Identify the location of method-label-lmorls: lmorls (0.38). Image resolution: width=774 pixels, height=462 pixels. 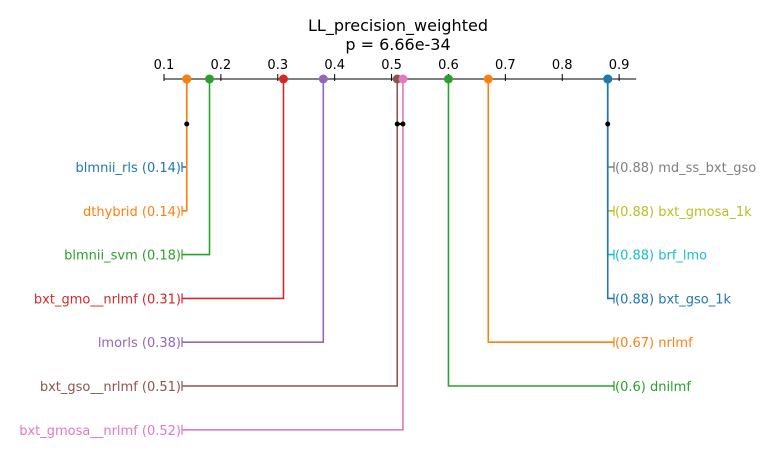
(139, 343).